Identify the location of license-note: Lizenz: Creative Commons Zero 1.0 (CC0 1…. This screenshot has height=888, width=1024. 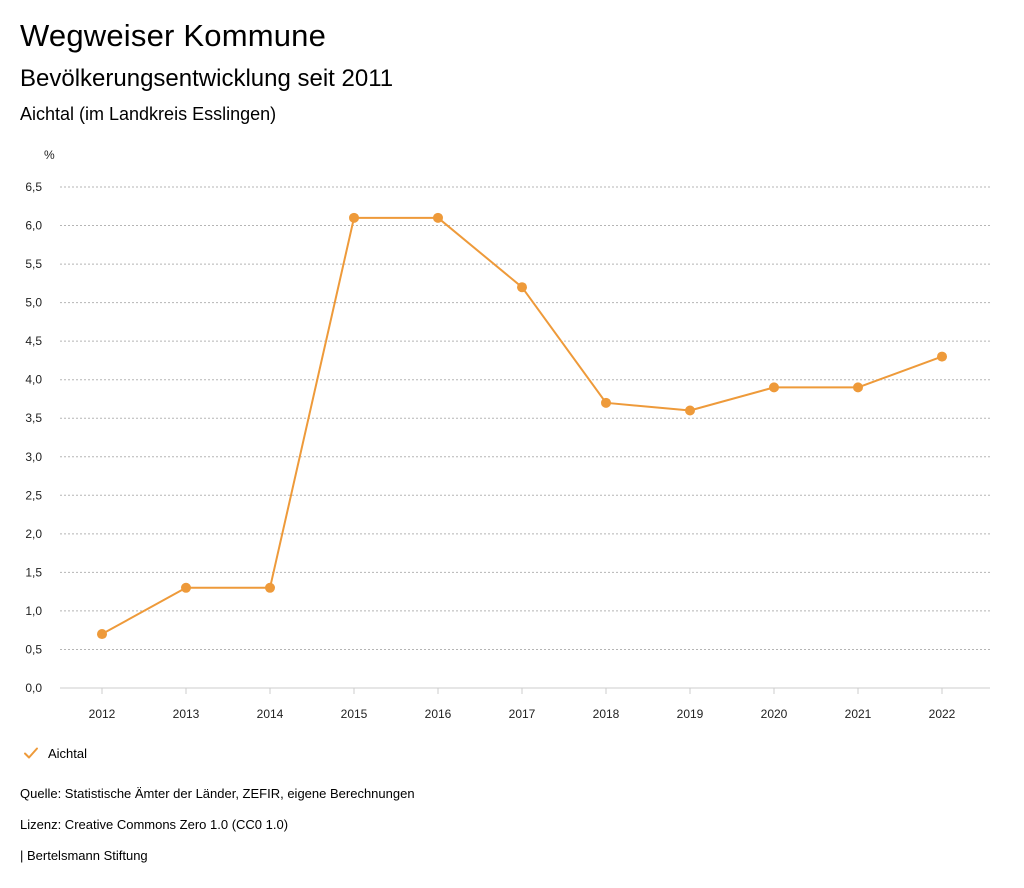
(154, 824).